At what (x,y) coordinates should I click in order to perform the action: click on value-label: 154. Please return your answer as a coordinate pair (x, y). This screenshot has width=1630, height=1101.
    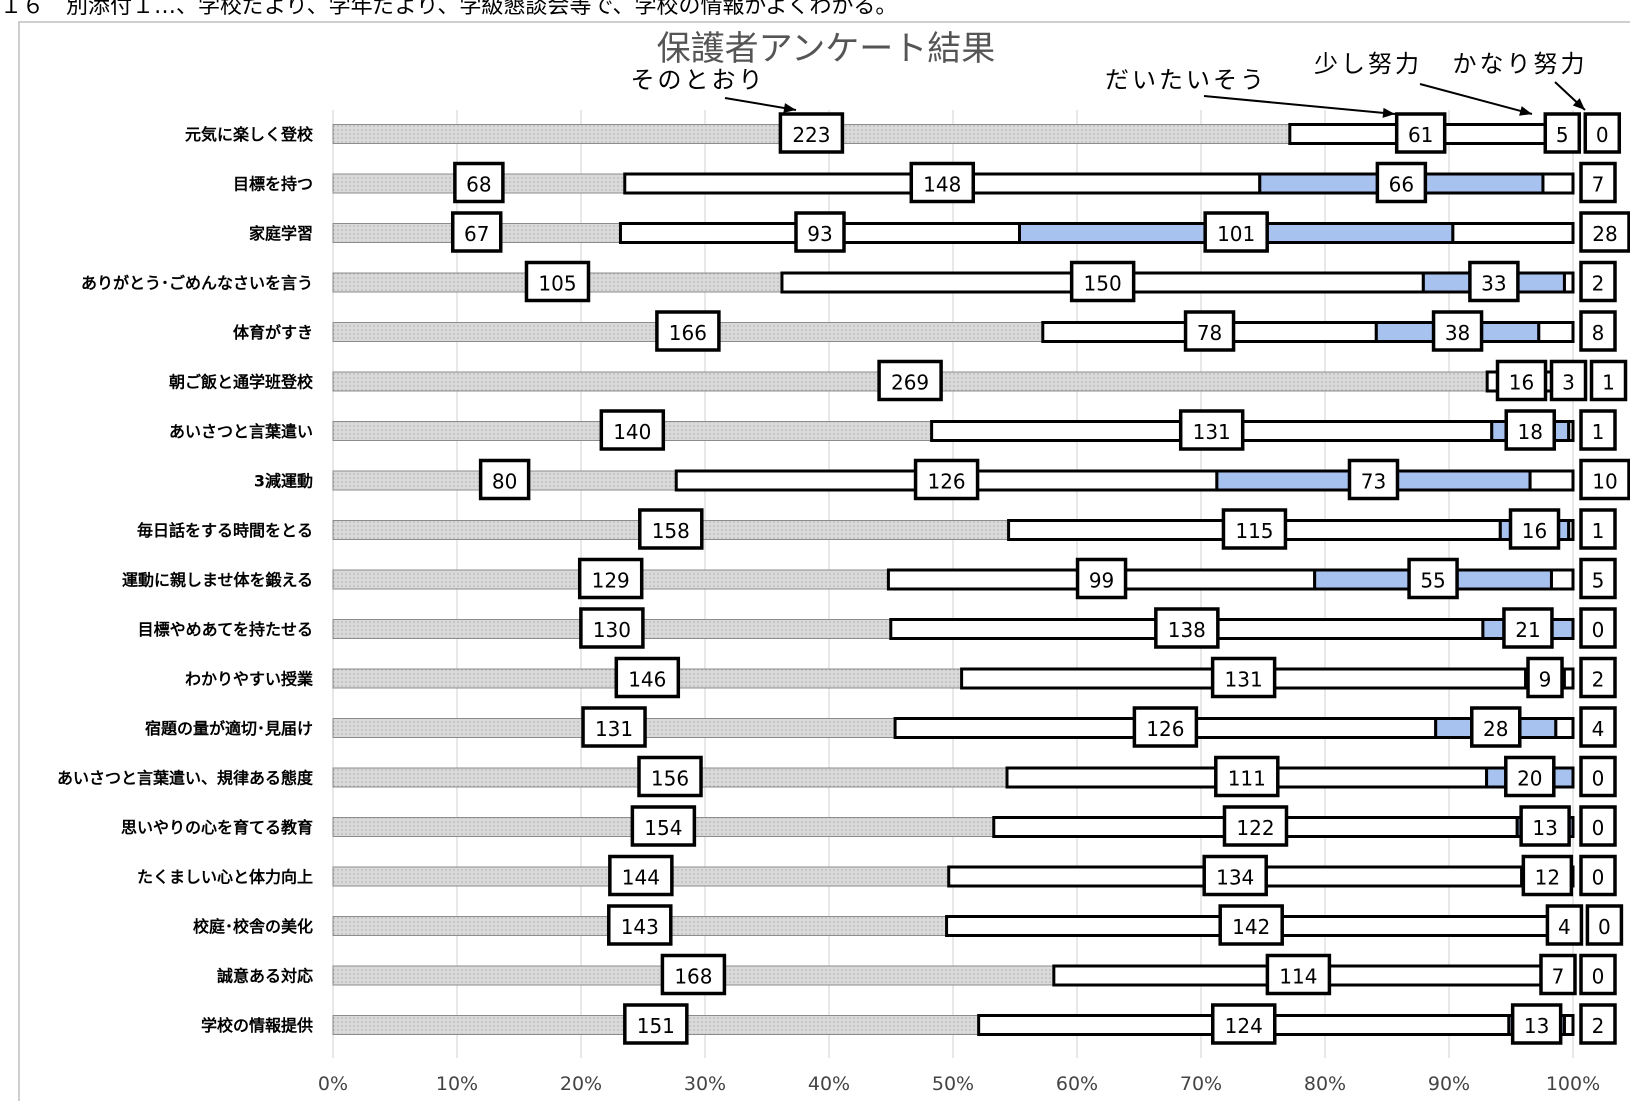
    Looking at the image, I should click on (663, 828).